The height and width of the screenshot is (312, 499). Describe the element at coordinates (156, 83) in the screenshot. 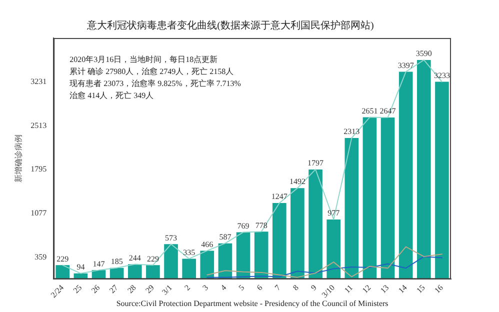

I see `annotation: 现有患者 23073，治愈率 9.825%，死亡率 7.713%` at that location.